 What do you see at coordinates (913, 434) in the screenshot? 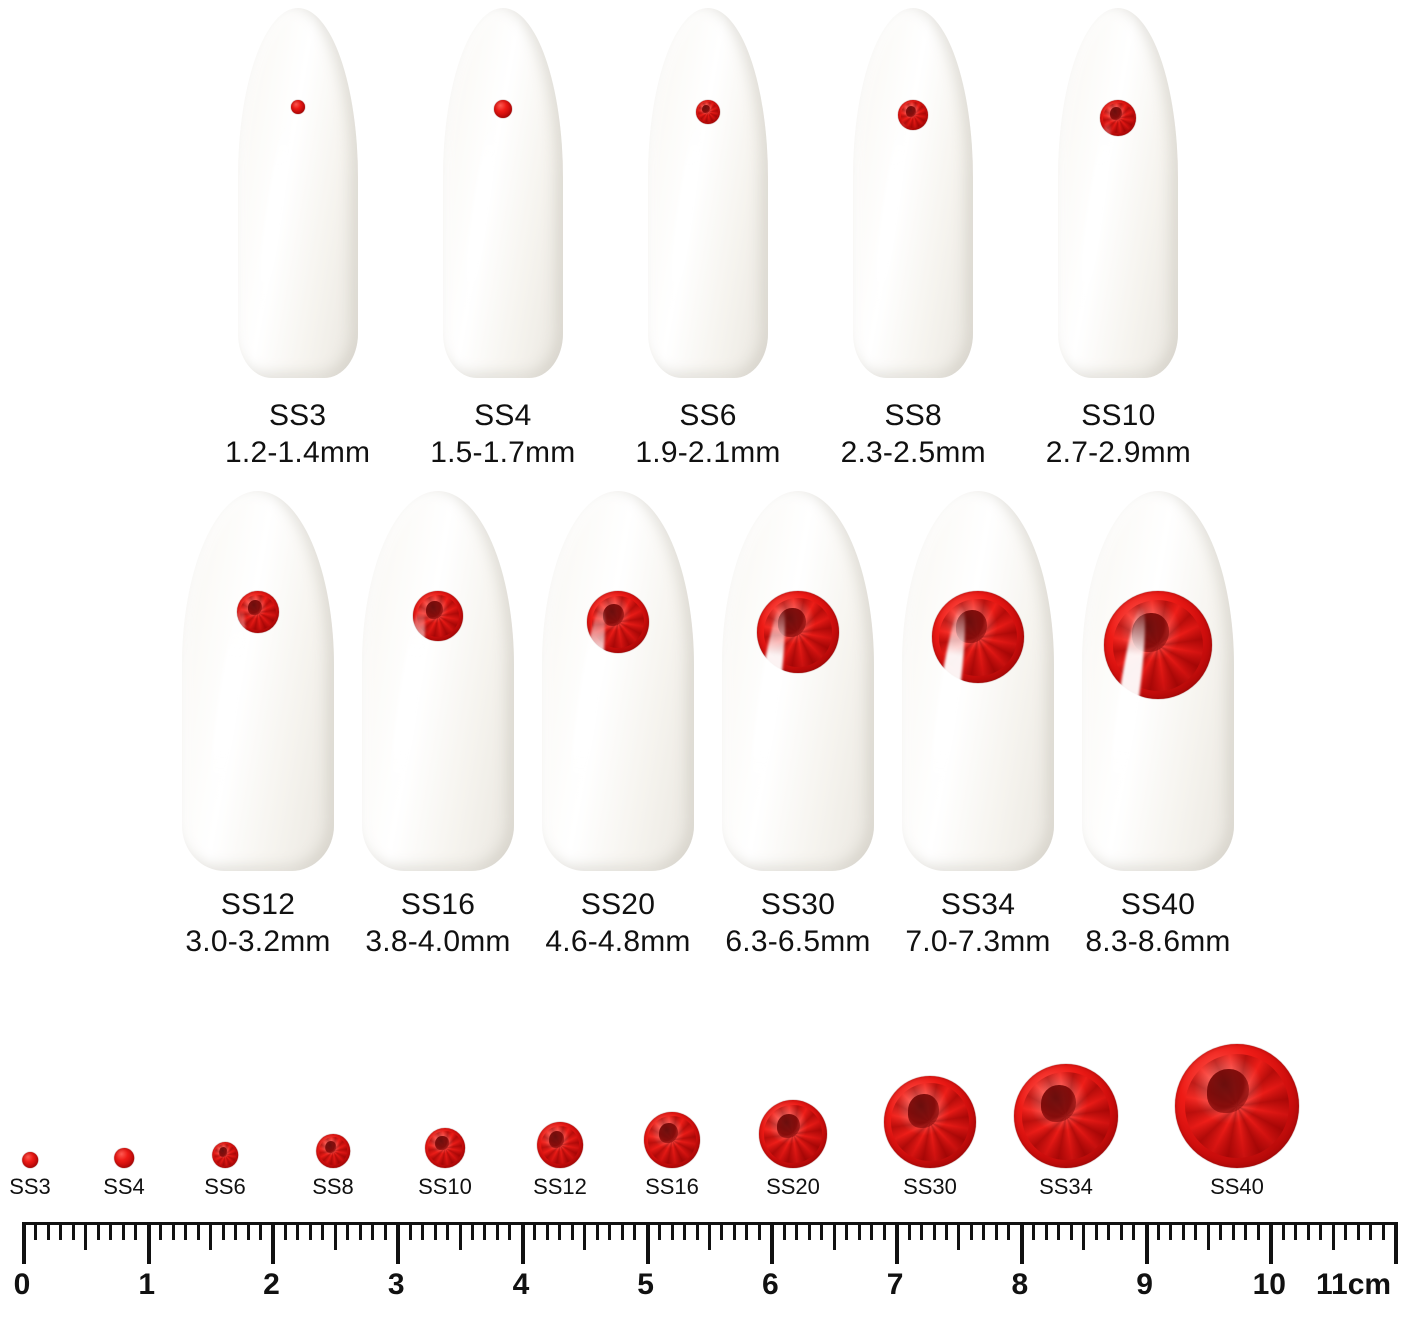
I see `nail-caption: SS8 2.3-2.5mm` at bounding box center [913, 434].